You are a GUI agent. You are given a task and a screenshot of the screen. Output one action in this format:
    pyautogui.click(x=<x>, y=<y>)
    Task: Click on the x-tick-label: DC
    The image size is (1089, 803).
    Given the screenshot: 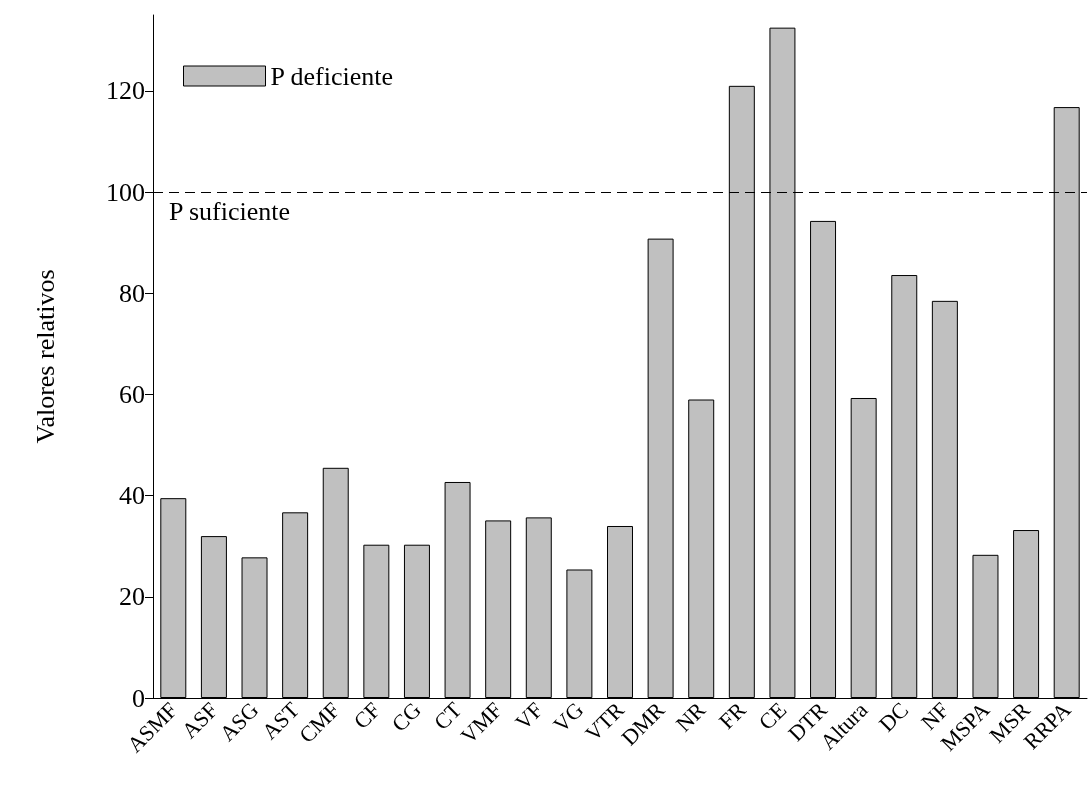 What is the action you would take?
    pyautogui.click(x=893, y=717)
    